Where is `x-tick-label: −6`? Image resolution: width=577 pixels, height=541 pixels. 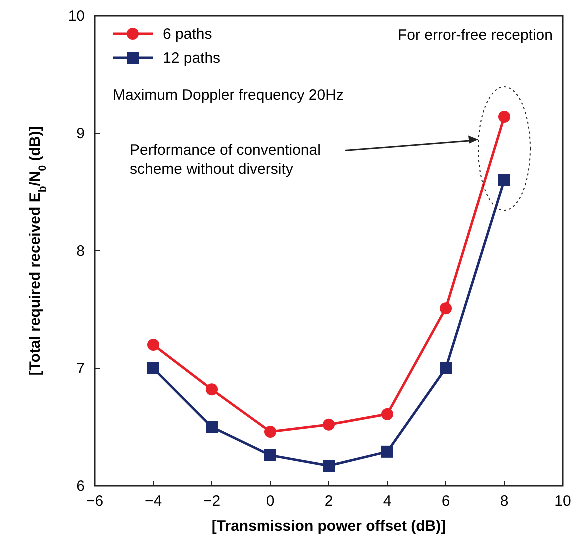
x-tick-label: −6 is located at coordinates (95, 501).